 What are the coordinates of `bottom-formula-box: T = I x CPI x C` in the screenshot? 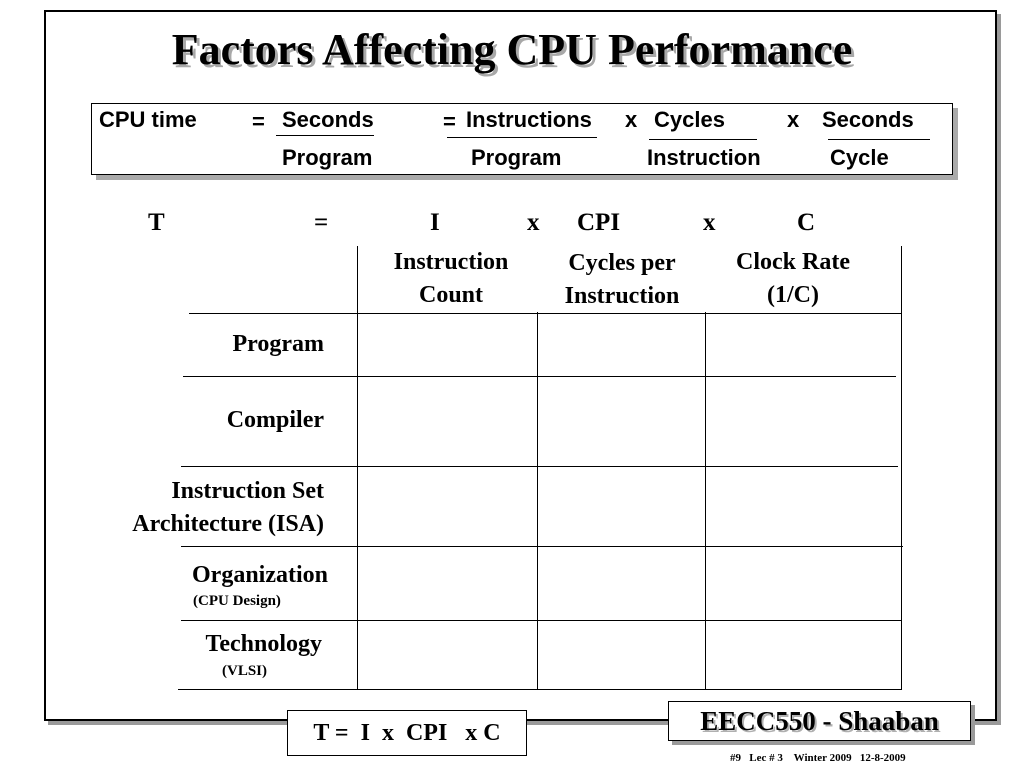 It's located at (407, 733).